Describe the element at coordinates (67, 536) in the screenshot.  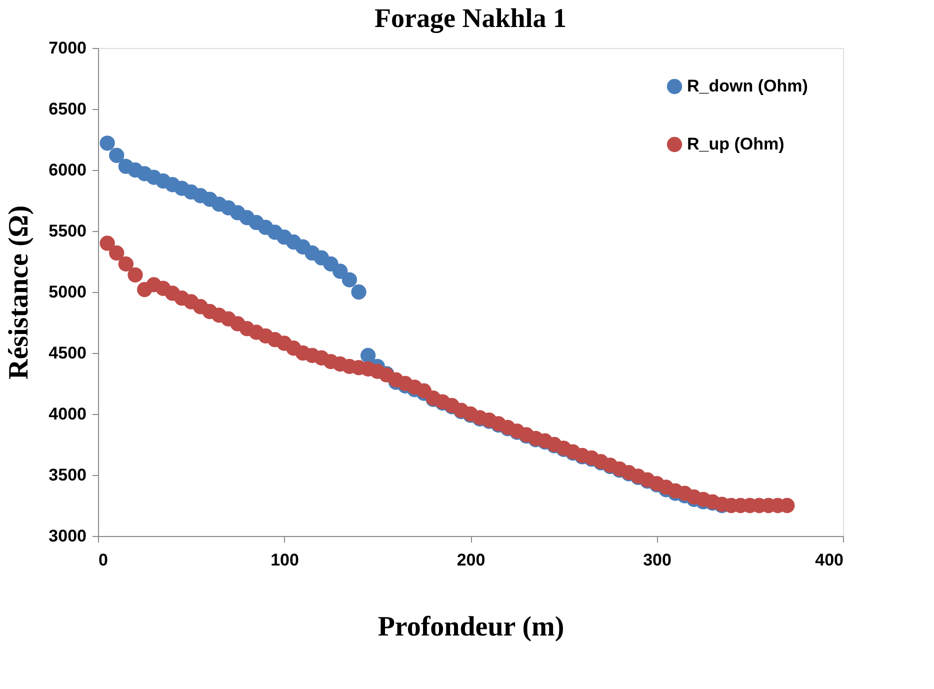
I see `y-tick-label: 3000` at that location.